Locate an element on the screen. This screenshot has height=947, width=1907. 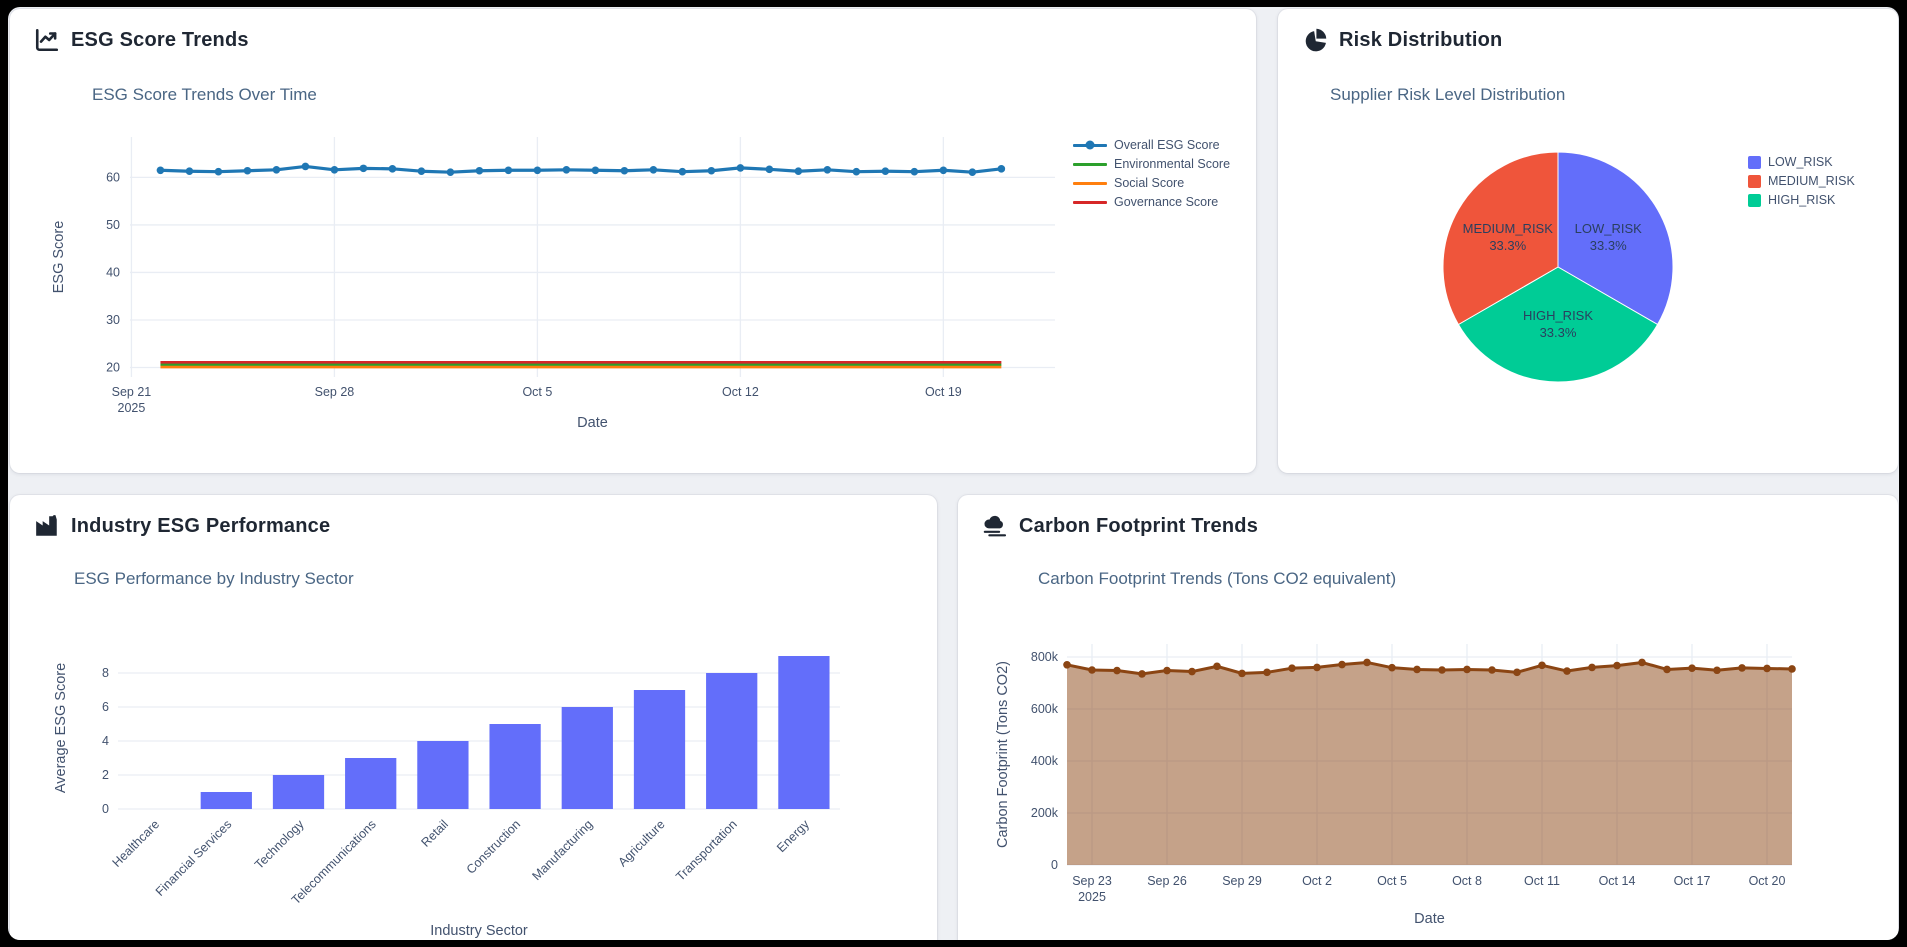
series-overall-esg-score-line is located at coordinates (581, 169).